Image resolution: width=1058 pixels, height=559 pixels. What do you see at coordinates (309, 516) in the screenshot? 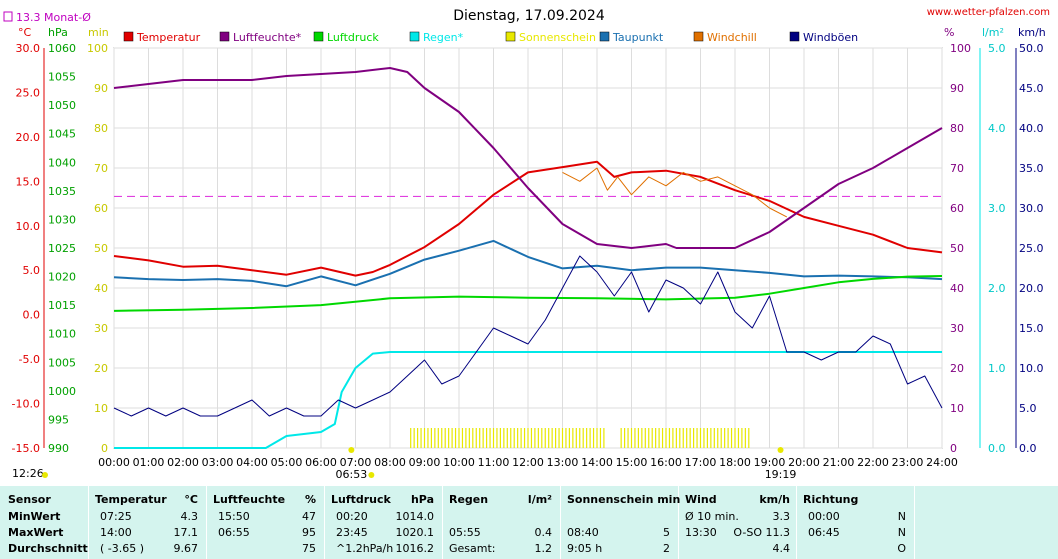
I see `humidity-value: 47` at bounding box center [309, 516].